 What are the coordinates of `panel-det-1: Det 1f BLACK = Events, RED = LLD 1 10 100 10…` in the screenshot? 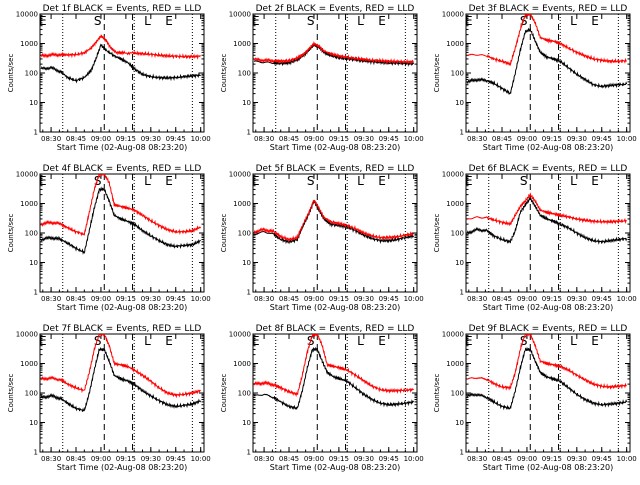 It's located at (109, 78).